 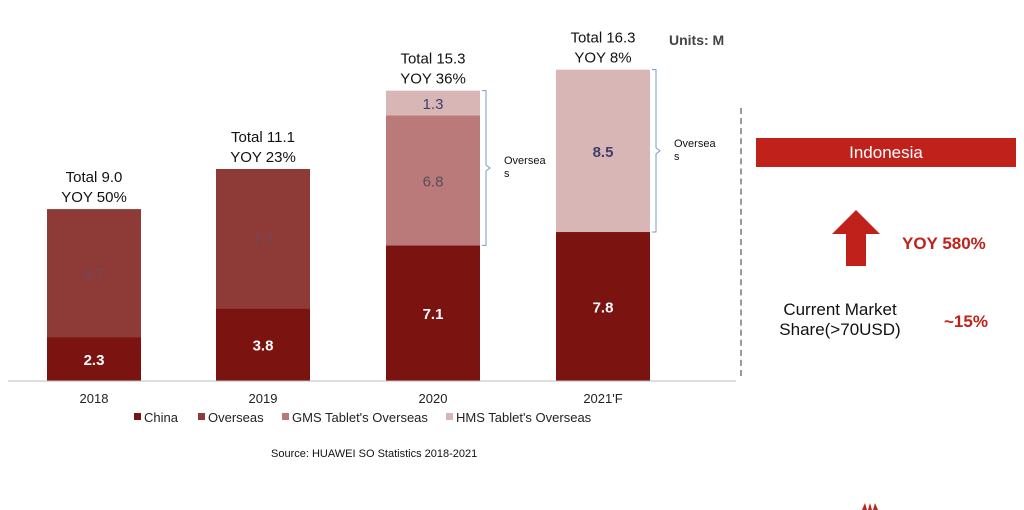 What do you see at coordinates (94, 197) in the screenshot?
I see `yoy-label: YOY 50%` at bounding box center [94, 197].